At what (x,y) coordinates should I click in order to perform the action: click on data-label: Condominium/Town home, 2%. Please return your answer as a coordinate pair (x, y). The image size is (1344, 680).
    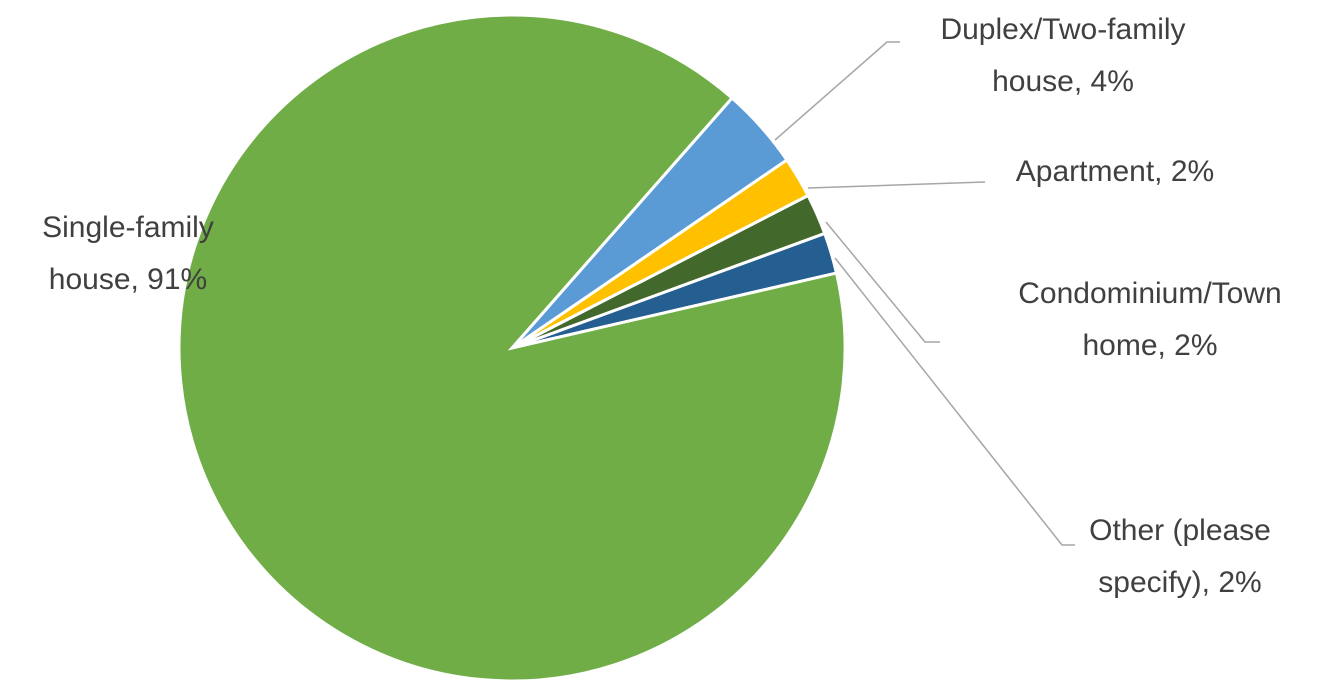
    Looking at the image, I should click on (1150, 319).